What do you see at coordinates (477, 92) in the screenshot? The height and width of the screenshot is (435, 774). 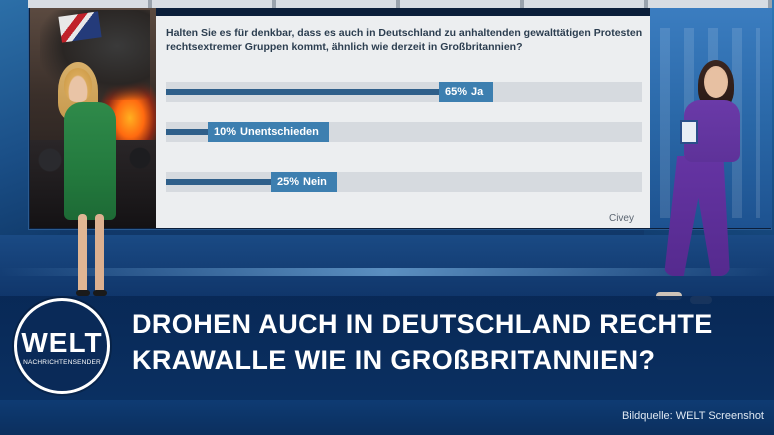 I see `poll-option-label: Ja` at bounding box center [477, 92].